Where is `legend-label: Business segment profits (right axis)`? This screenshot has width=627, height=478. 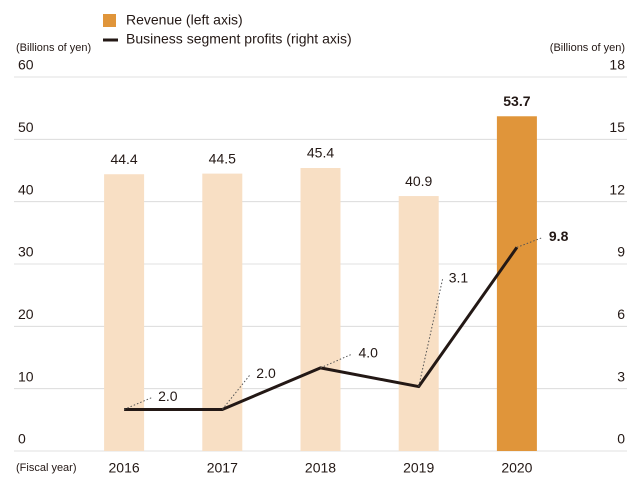 legend-label: Business segment profits (right axis) is located at coordinates (239, 39).